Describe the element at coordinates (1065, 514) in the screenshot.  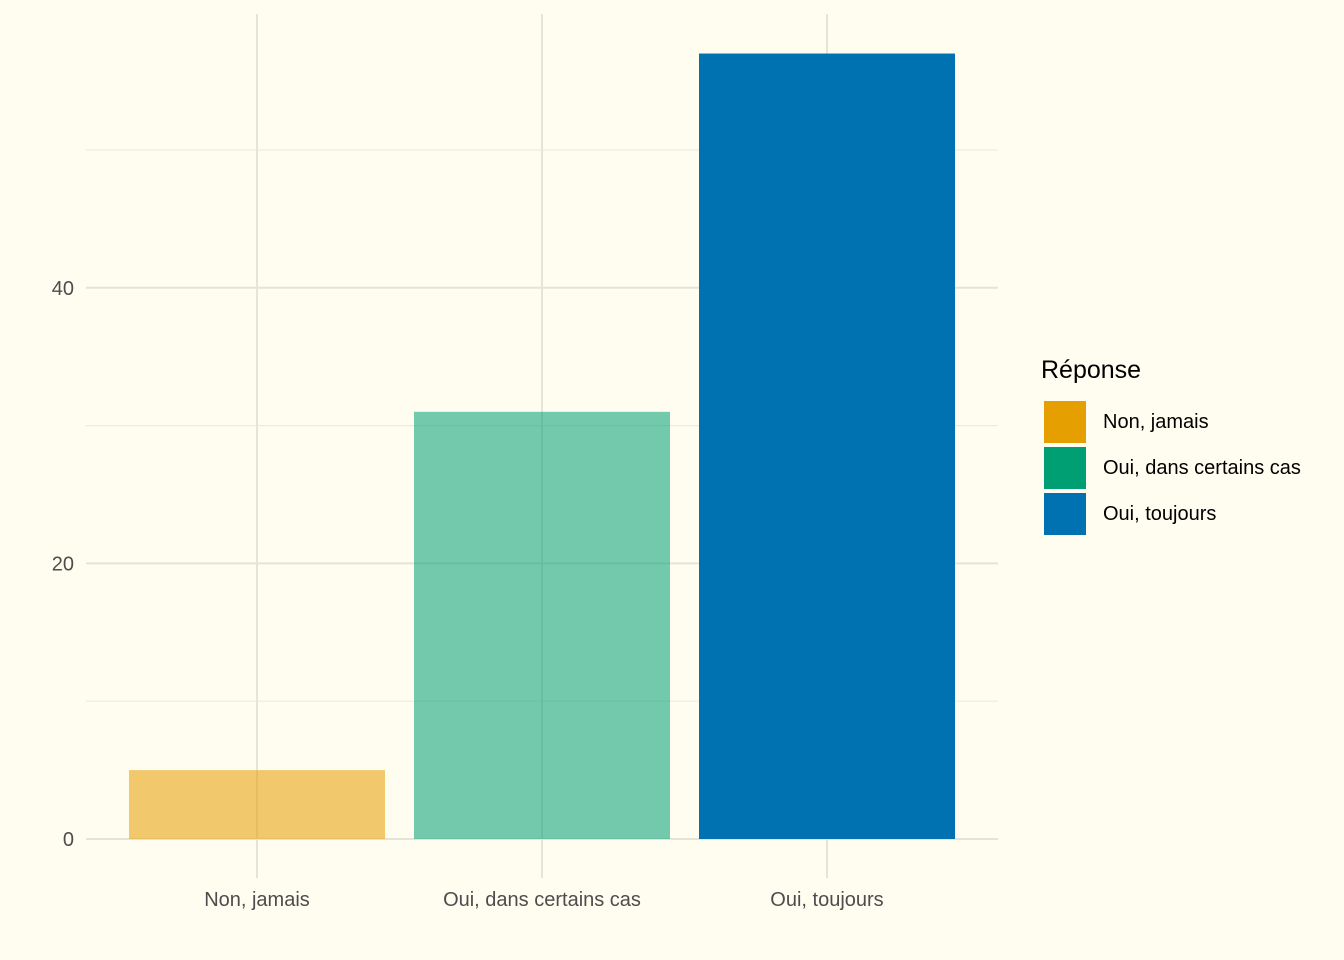
I see `legend-key-oui-toujours` at that location.